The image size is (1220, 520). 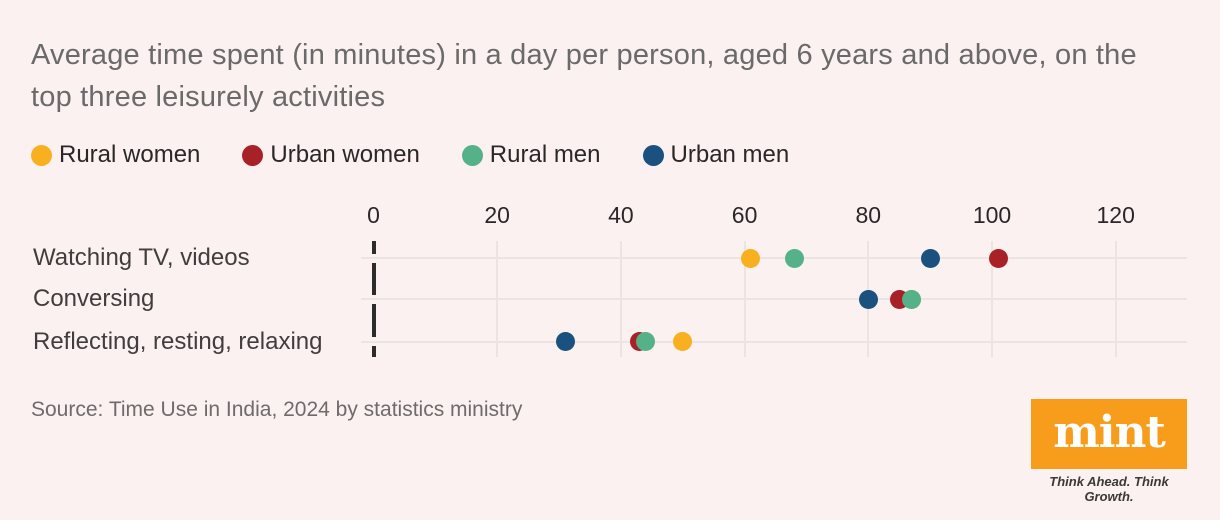 I want to click on mint-logo-text: mint, so click(x=1109, y=432).